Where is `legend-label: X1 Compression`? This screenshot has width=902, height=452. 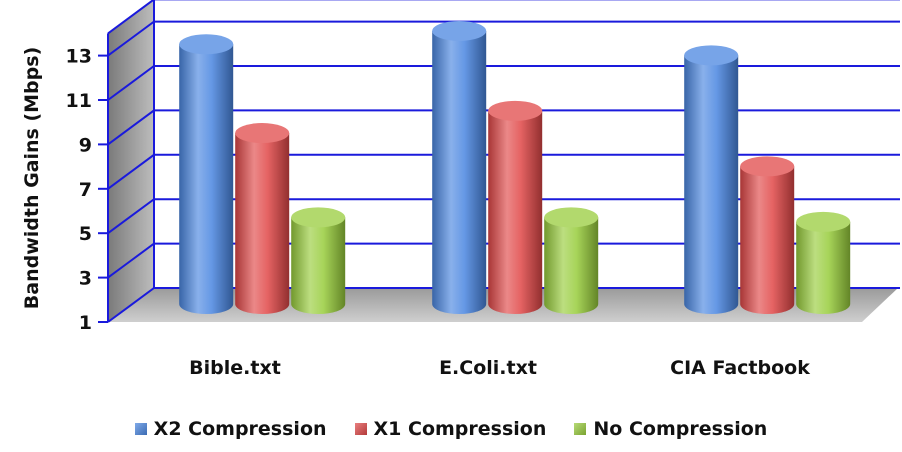
legend-label: X1 Compression is located at coordinates (460, 429).